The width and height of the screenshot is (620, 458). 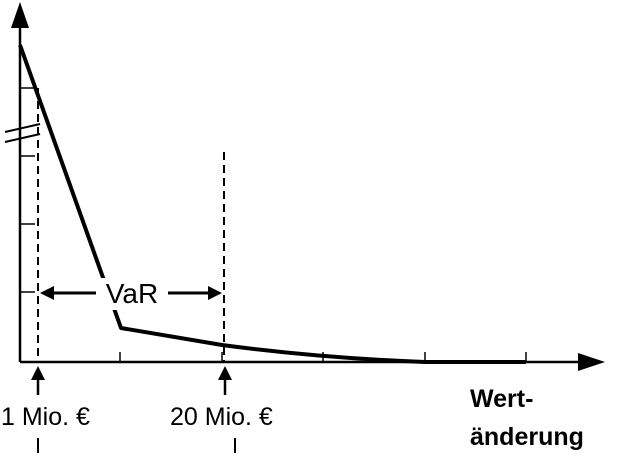 What do you see at coordinates (527, 437) in the screenshot?
I see `x-axis-title-line-2: änderung` at bounding box center [527, 437].